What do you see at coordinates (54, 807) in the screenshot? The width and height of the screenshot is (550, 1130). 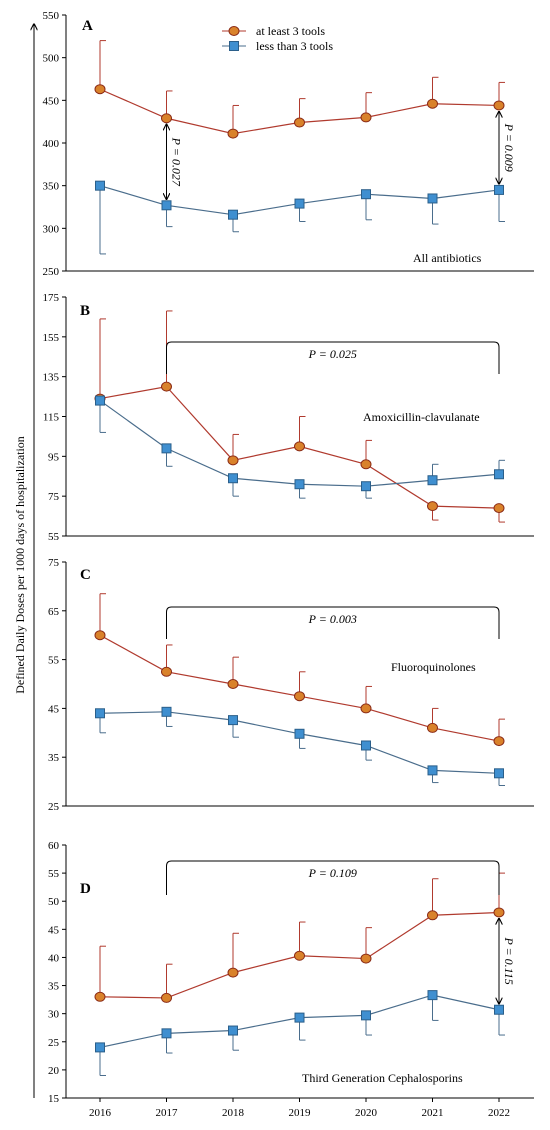 I see `panel-c-ytick-label: 25` at bounding box center [54, 807].